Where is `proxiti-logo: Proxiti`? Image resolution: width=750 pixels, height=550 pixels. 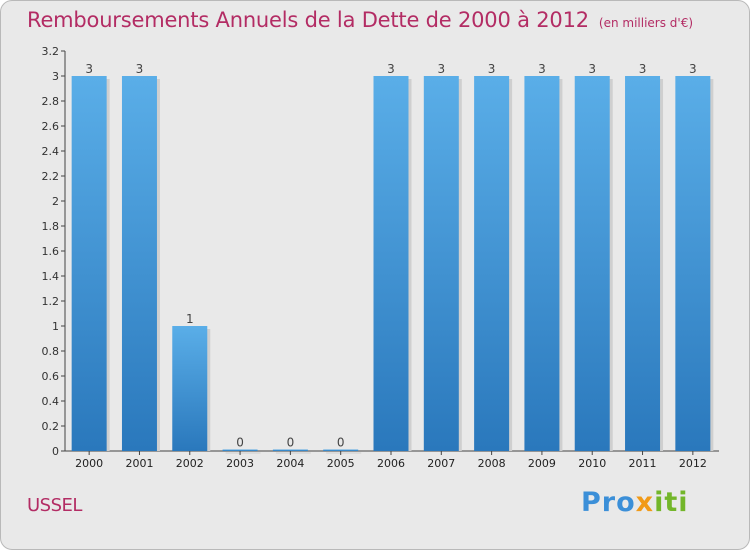 proxiti-logo: Proxiti is located at coordinates (635, 502).